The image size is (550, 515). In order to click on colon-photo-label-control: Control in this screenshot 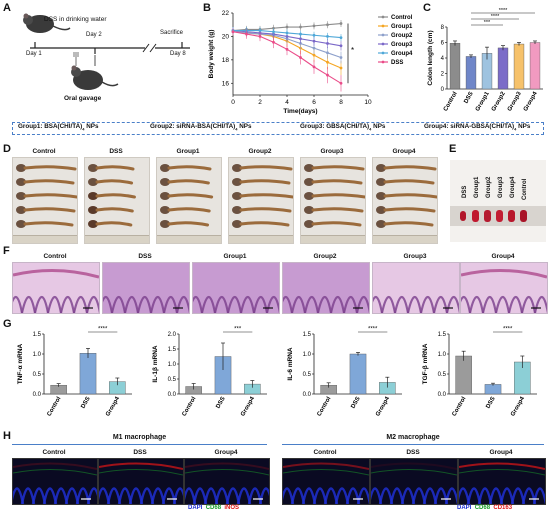, I will do `click(44, 151)`.